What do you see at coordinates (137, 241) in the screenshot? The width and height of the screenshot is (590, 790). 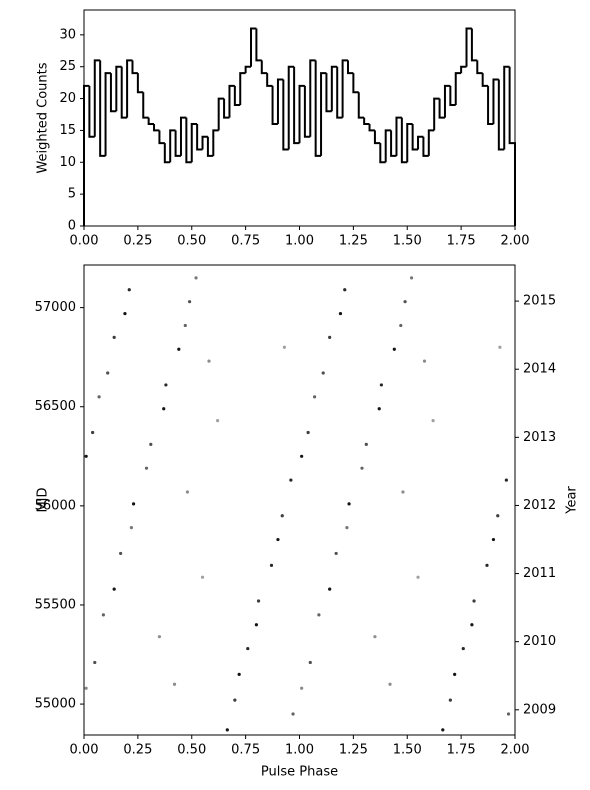 I see `x-tick-label: 0.25` at bounding box center [137, 241].